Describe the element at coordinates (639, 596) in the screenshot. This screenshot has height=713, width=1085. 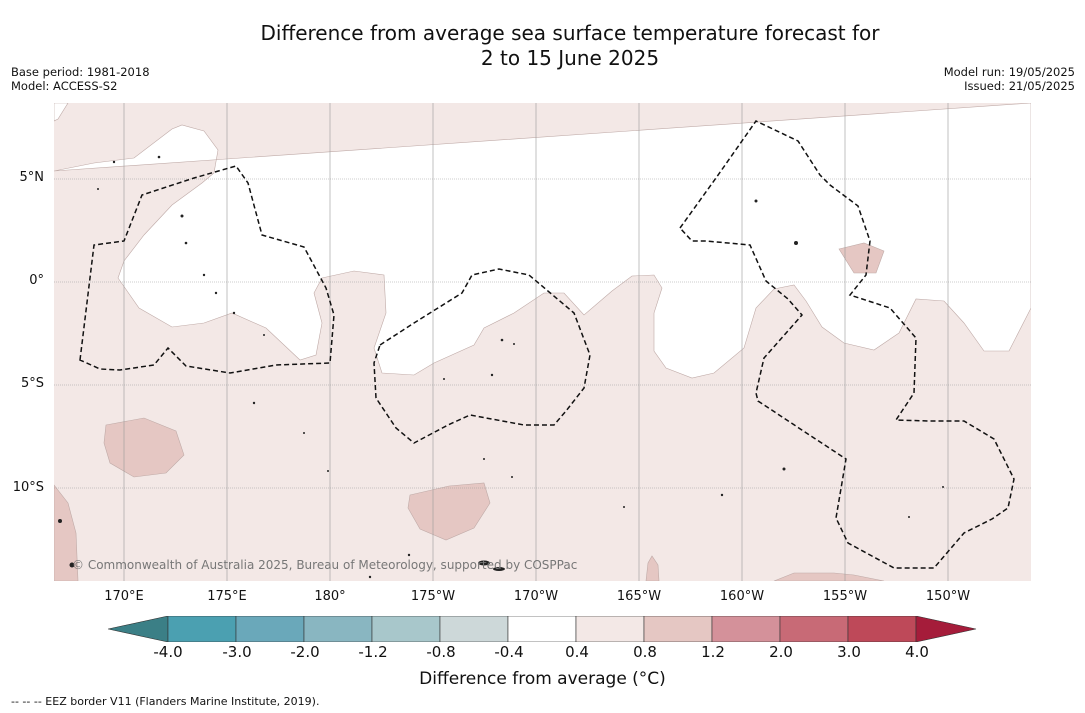
I see `lon-label-165w: 165°W` at that location.